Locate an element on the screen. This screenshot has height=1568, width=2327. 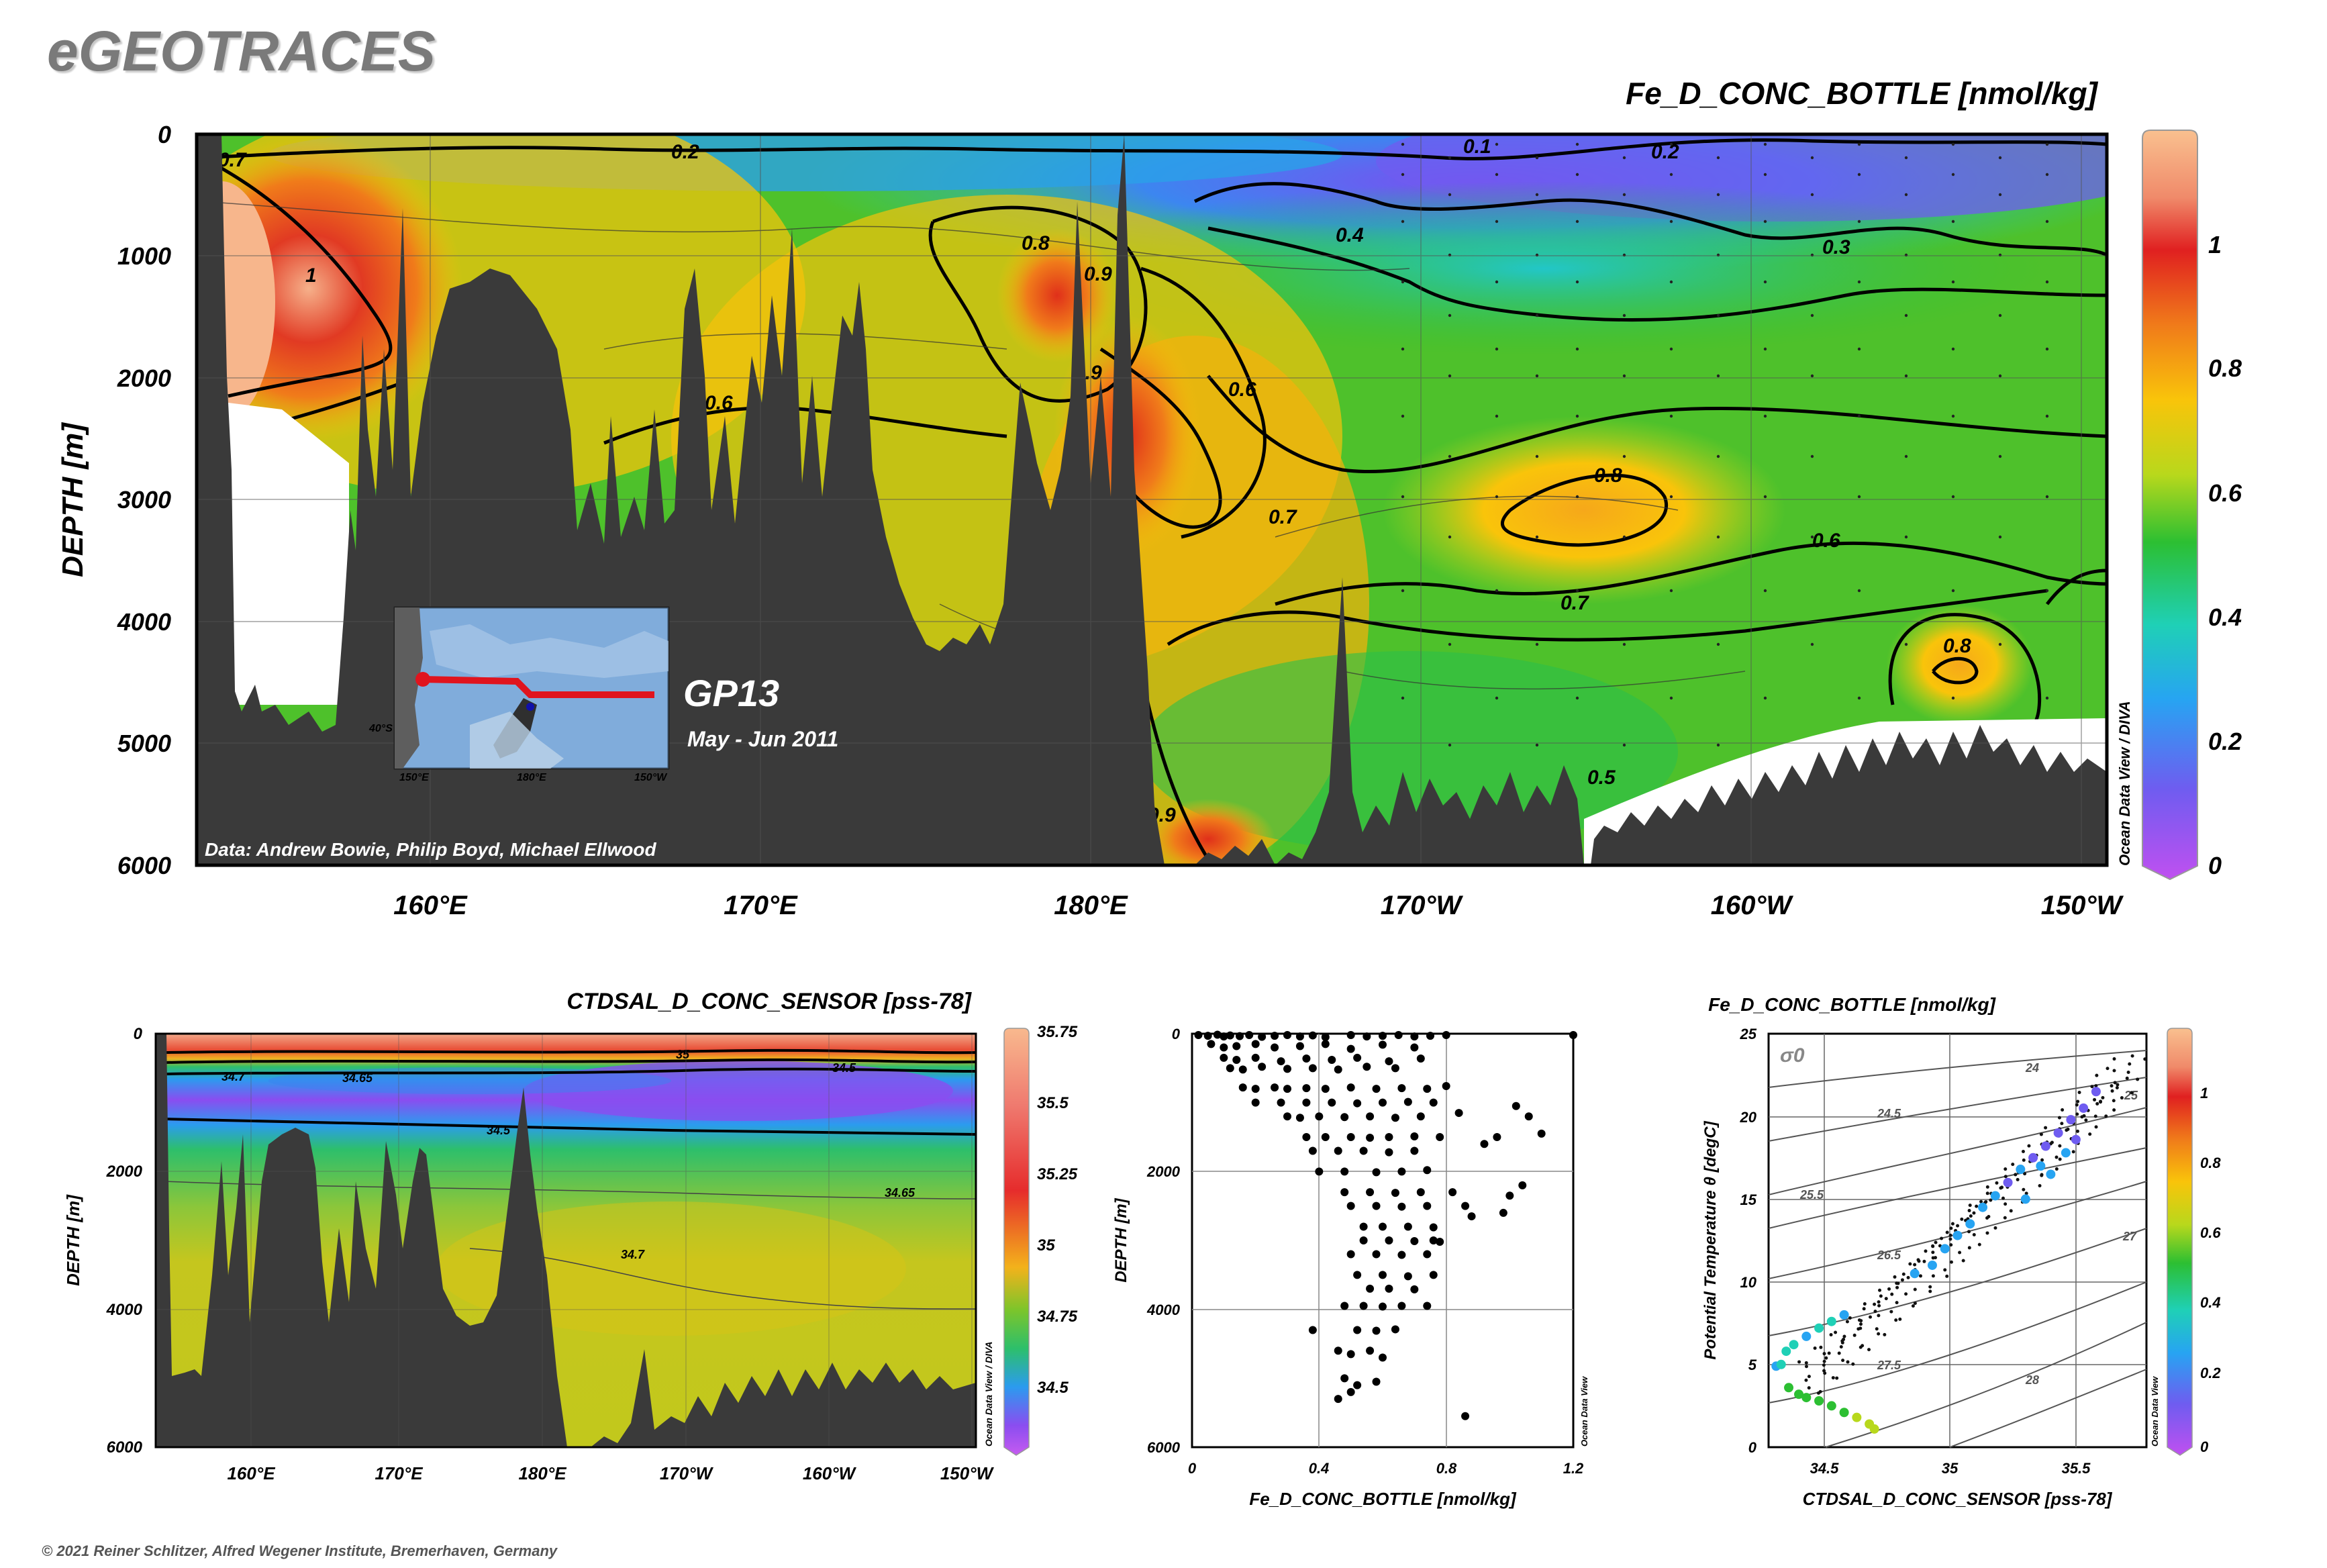
x-tick: 34.5 is located at coordinates (1825, 1469).